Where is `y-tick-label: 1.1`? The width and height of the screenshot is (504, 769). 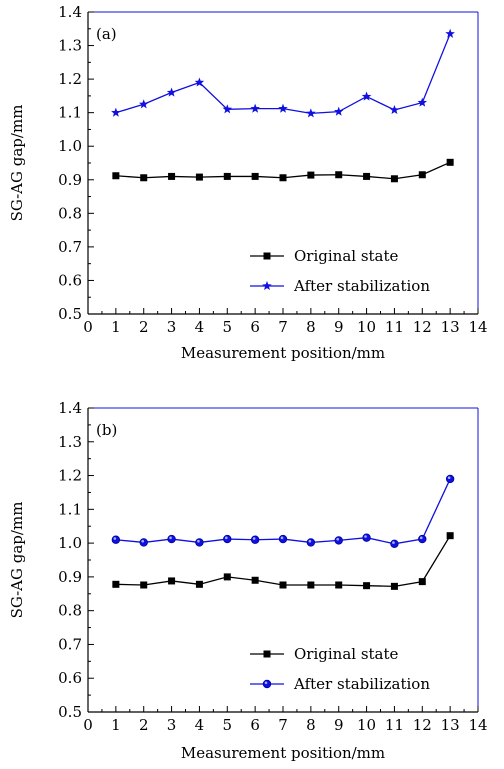 y-tick-label: 1.1 is located at coordinates (70, 509).